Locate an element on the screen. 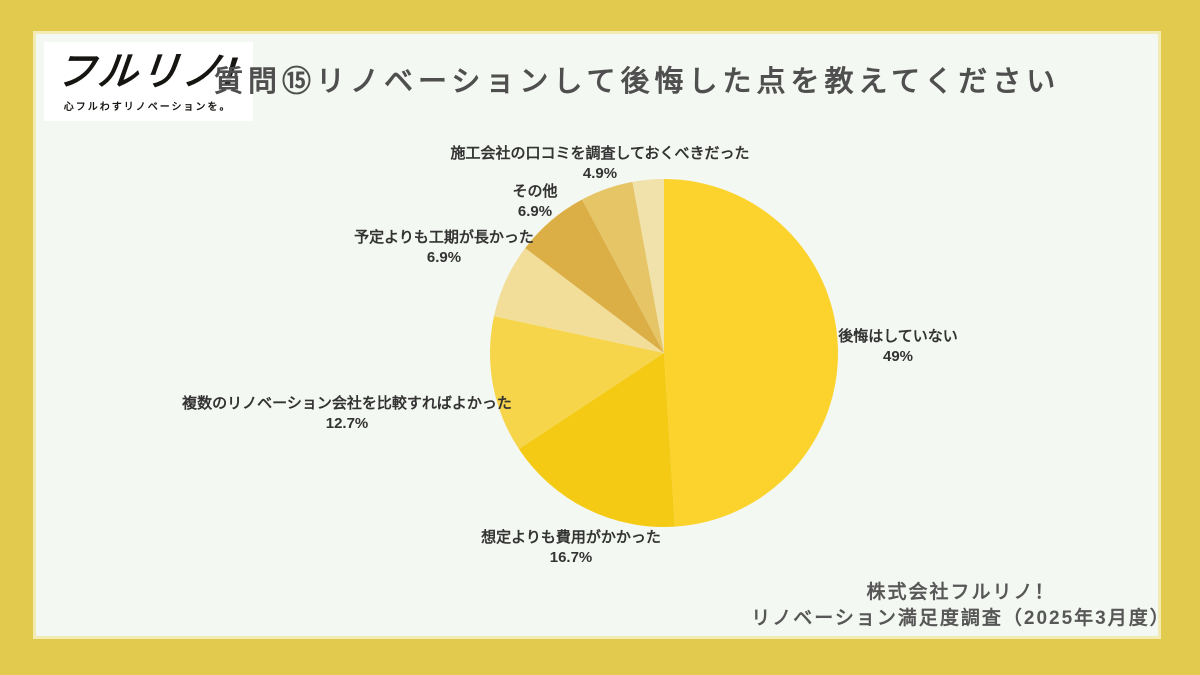  page-title: 質問⑮リノベーションして後悔した点を教えてください is located at coordinates (637, 82).